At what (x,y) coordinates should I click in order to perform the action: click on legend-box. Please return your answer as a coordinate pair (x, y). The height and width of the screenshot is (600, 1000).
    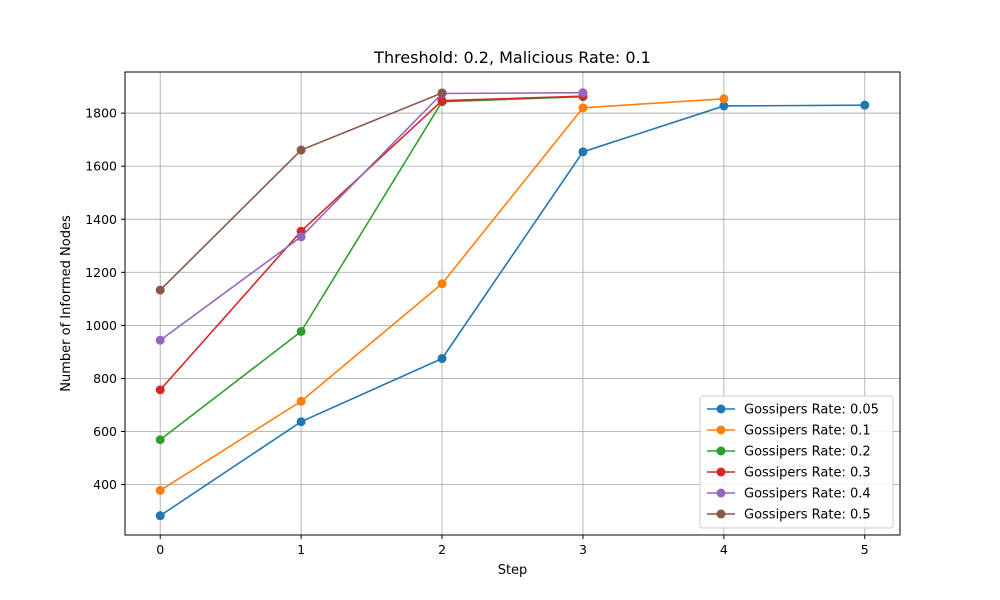
    Looking at the image, I should click on (796, 462).